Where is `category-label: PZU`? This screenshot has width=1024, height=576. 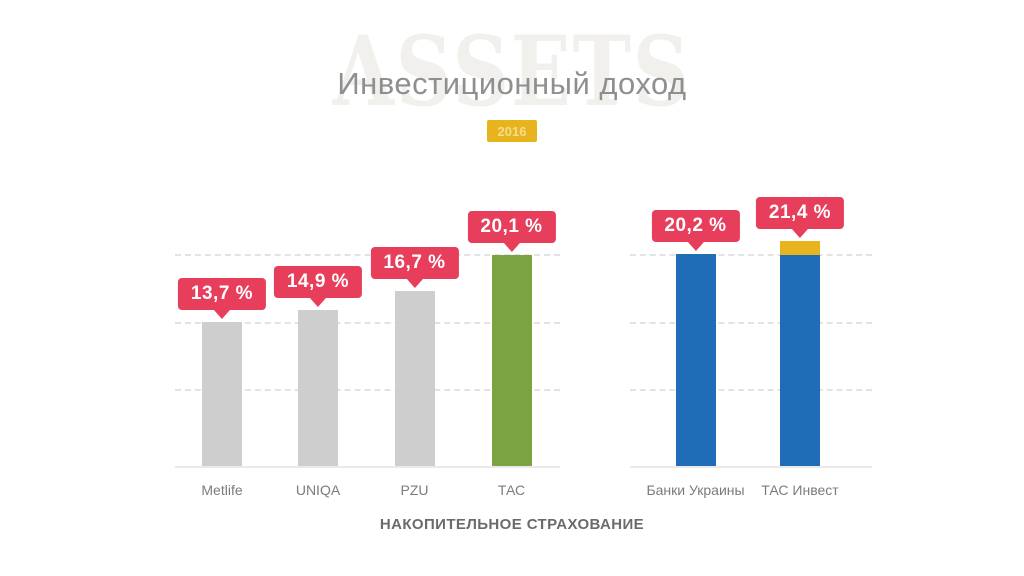 category-label: PZU is located at coordinates (414, 490).